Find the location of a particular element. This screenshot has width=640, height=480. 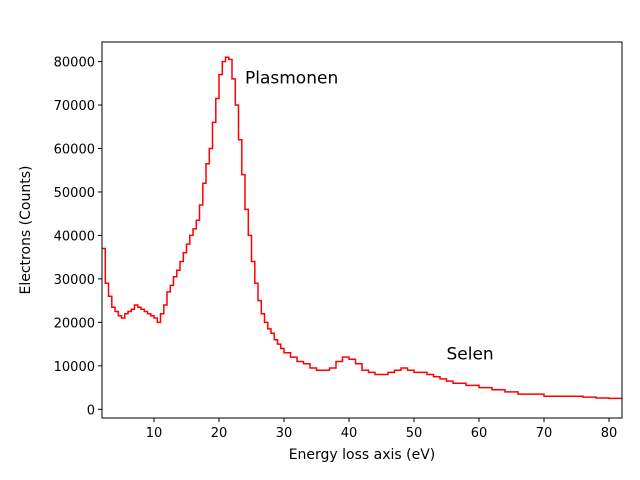

x-tick-label: 40 is located at coordinates (349, 433).